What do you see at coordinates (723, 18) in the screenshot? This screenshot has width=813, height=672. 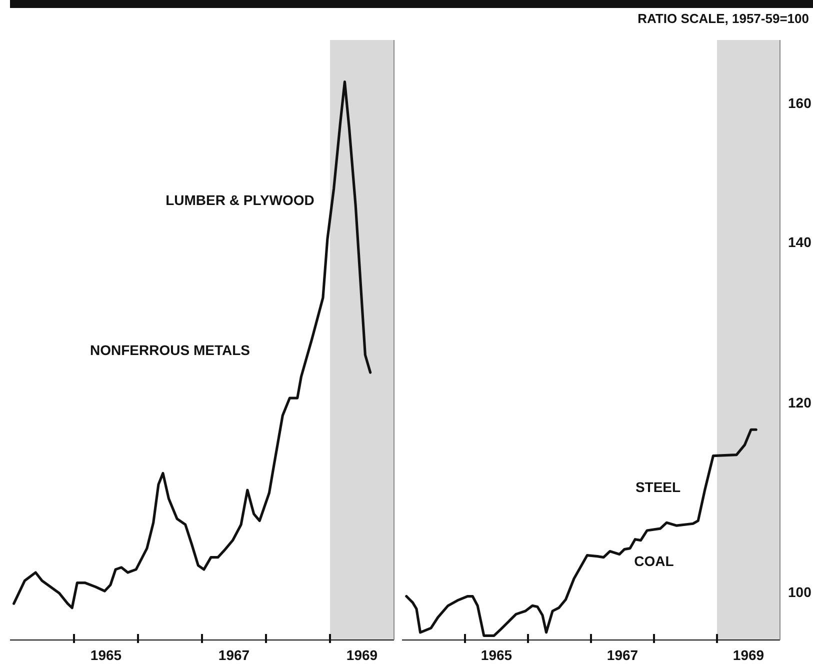 I see `y-axis-title: RATIO SCALE, 1957-59=100` at bounding box center [723, 18].